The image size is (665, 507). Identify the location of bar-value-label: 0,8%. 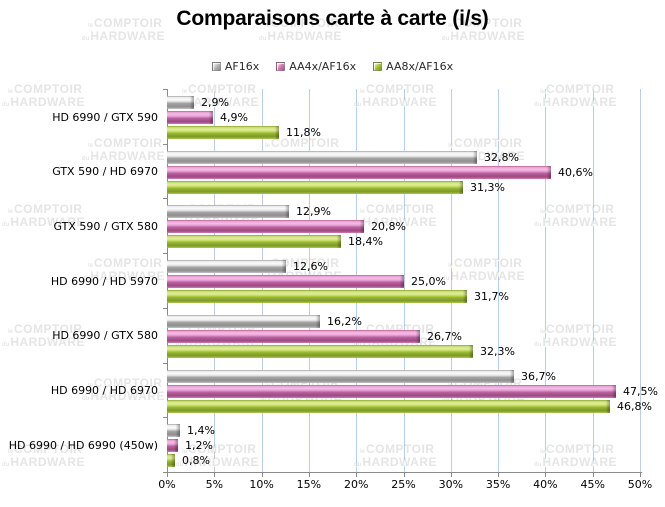
(196, 460).